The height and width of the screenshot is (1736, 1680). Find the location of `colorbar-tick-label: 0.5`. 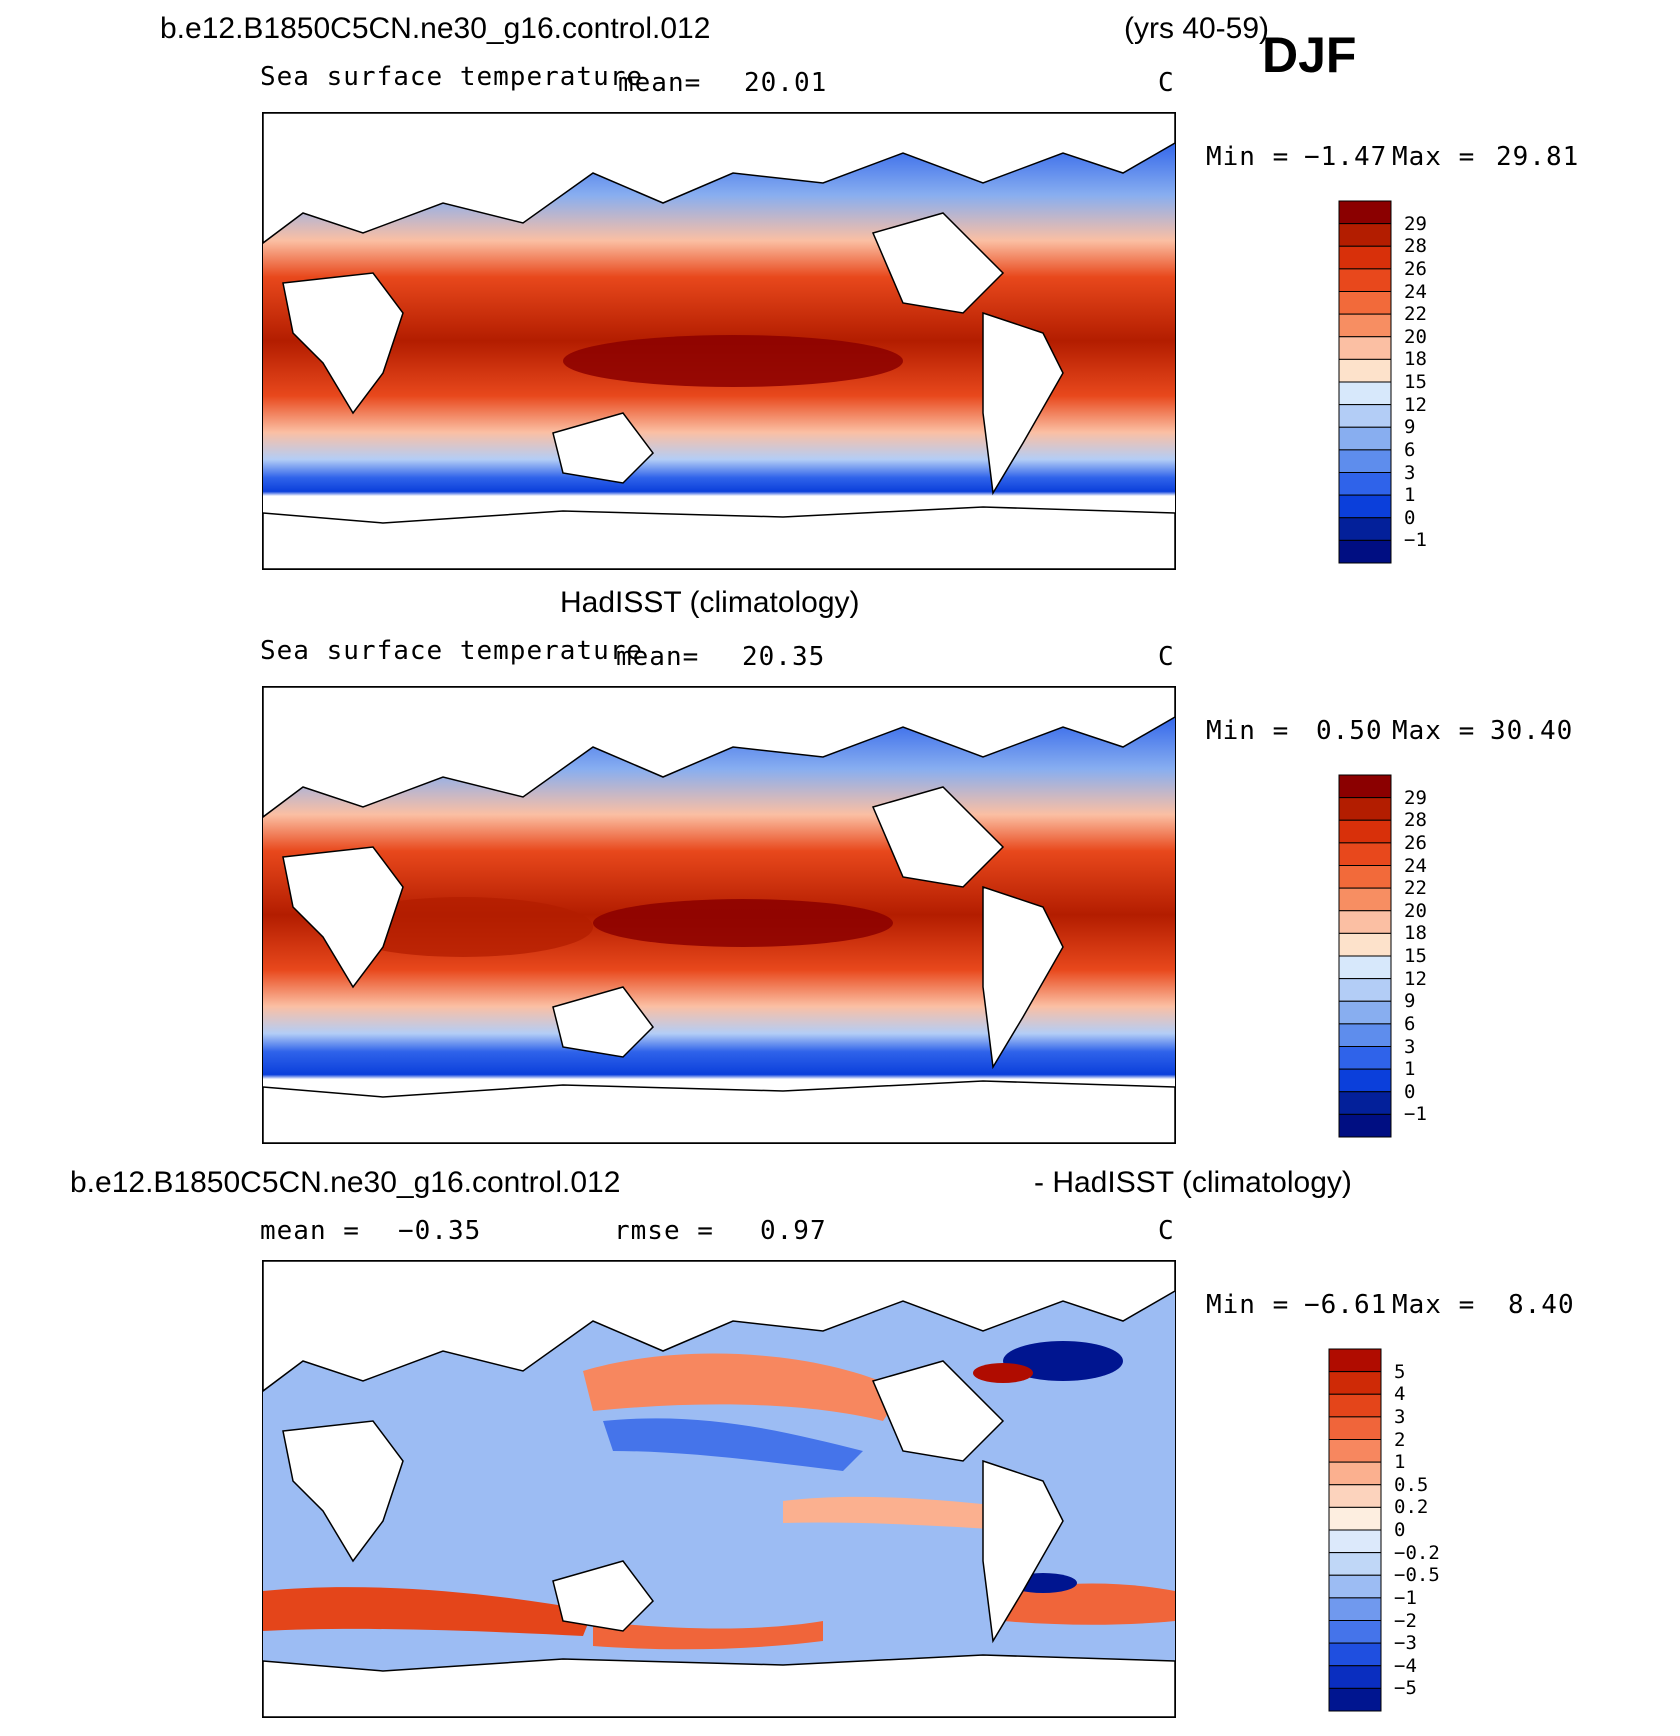

colorbar-tick-label: 0.5 is located at coordinates (1411, 1484).